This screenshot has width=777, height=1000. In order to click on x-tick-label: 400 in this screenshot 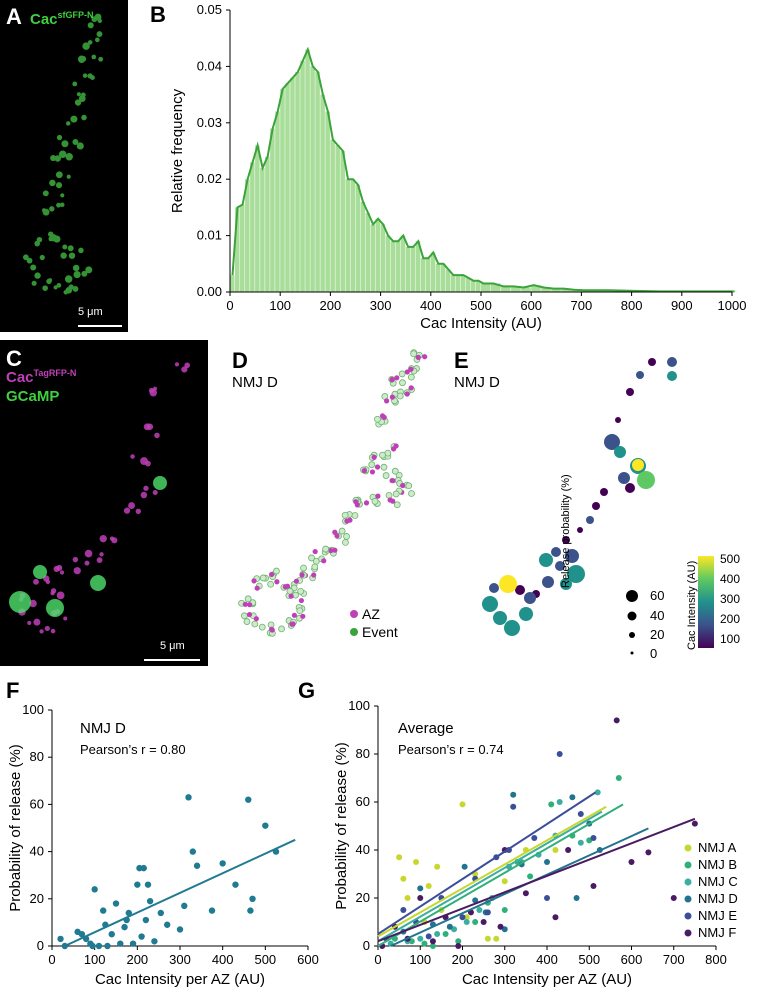, I will do `click(431, 305)`.